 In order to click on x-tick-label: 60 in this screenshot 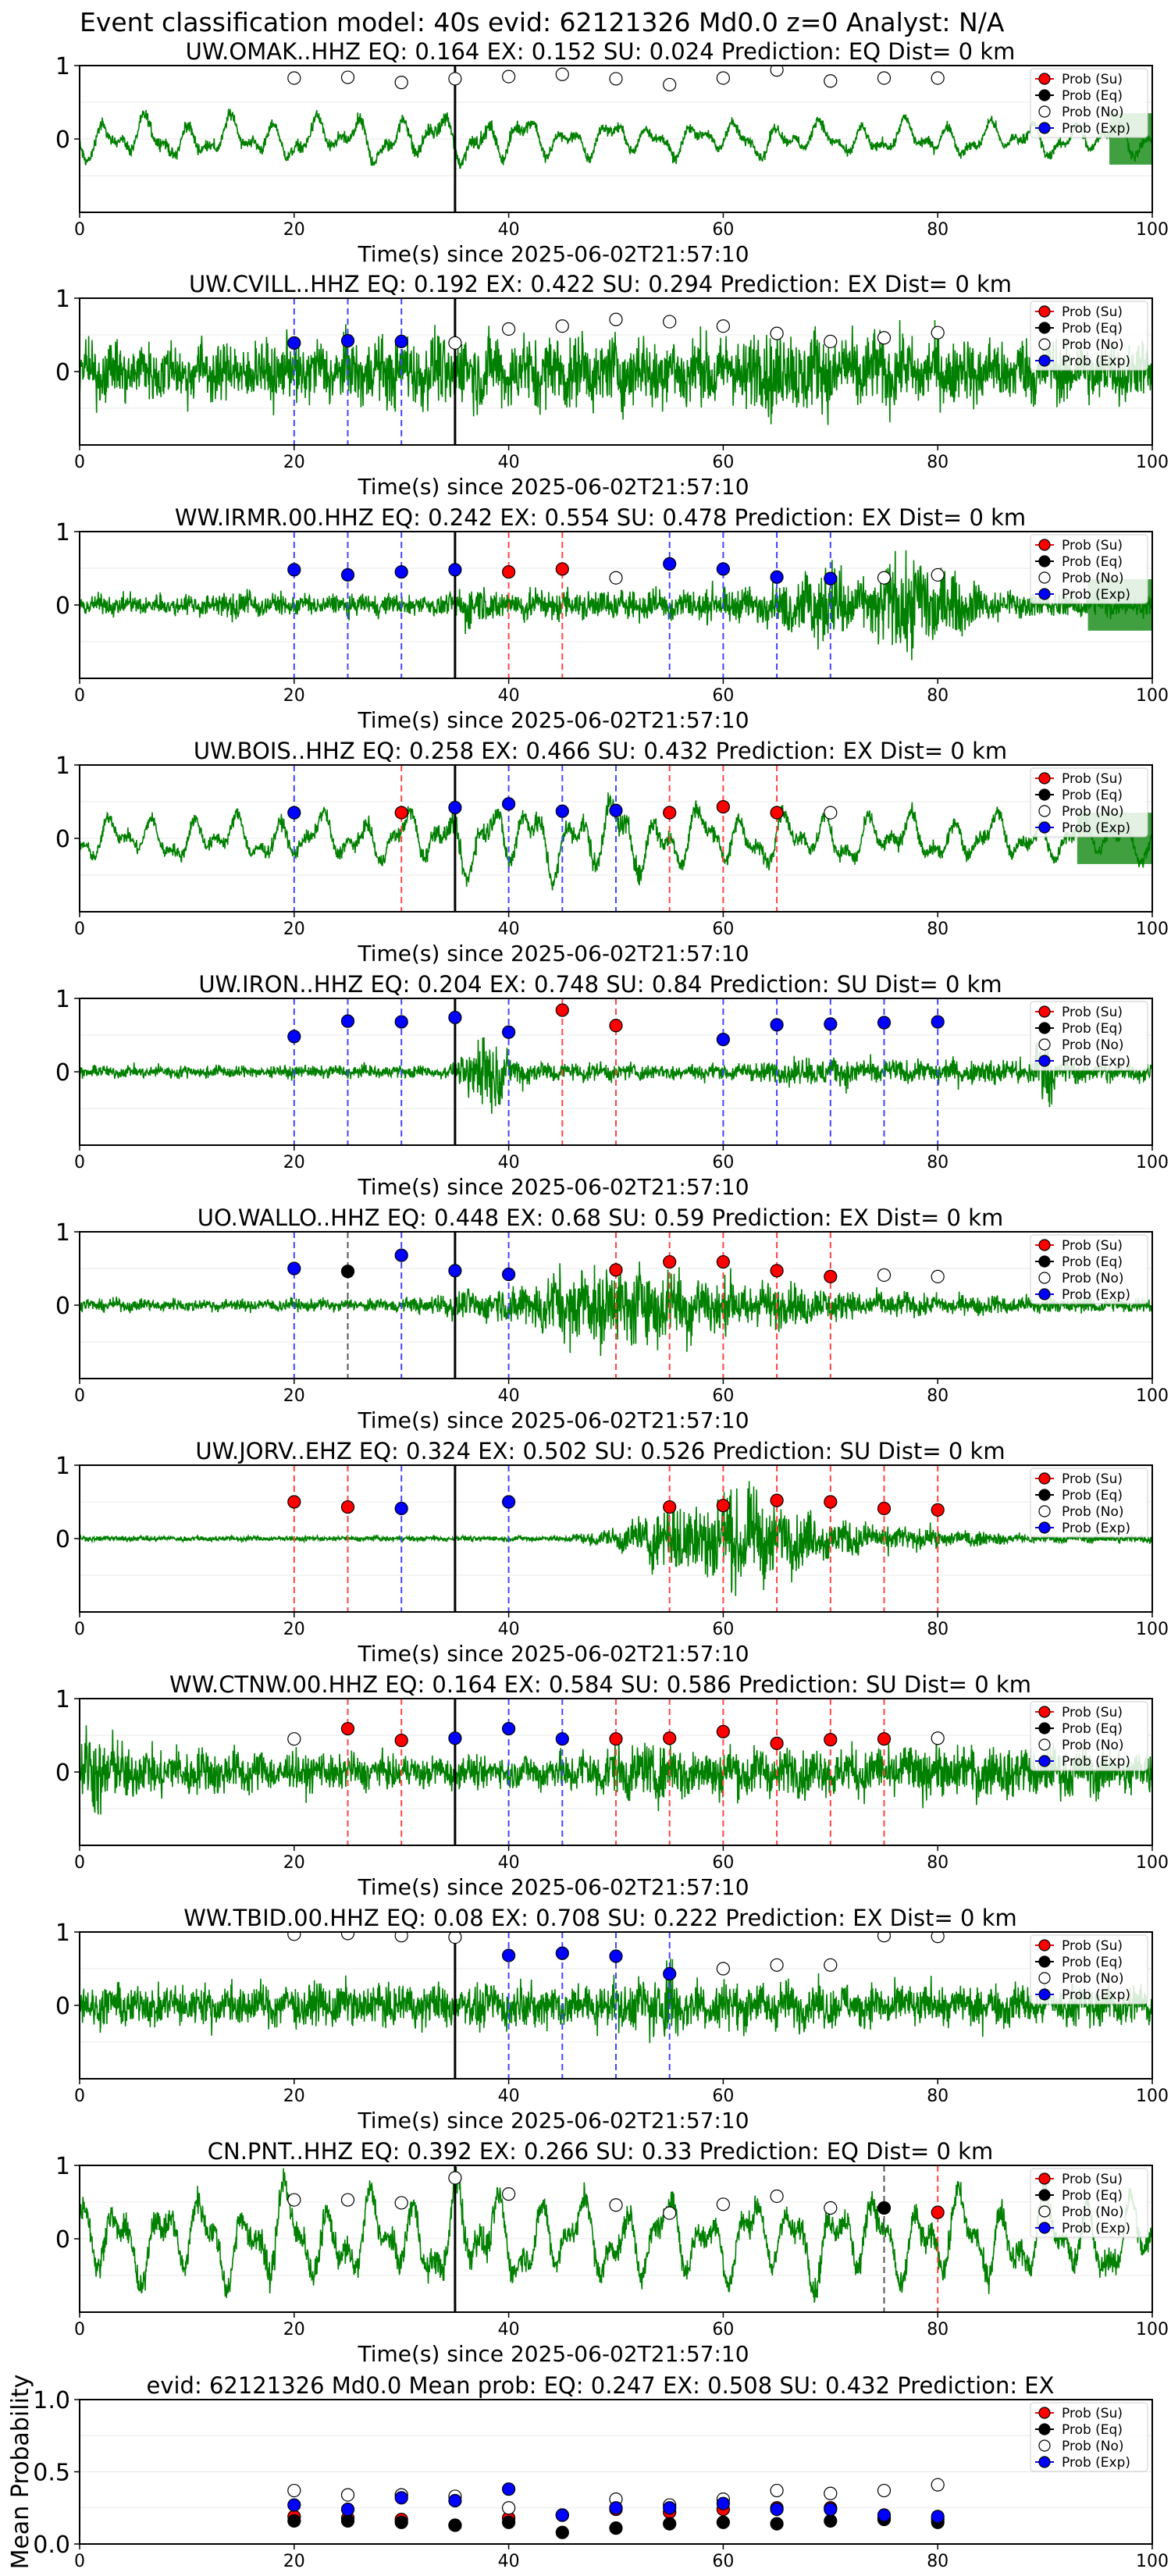, I will do `click(723, 2561)`.